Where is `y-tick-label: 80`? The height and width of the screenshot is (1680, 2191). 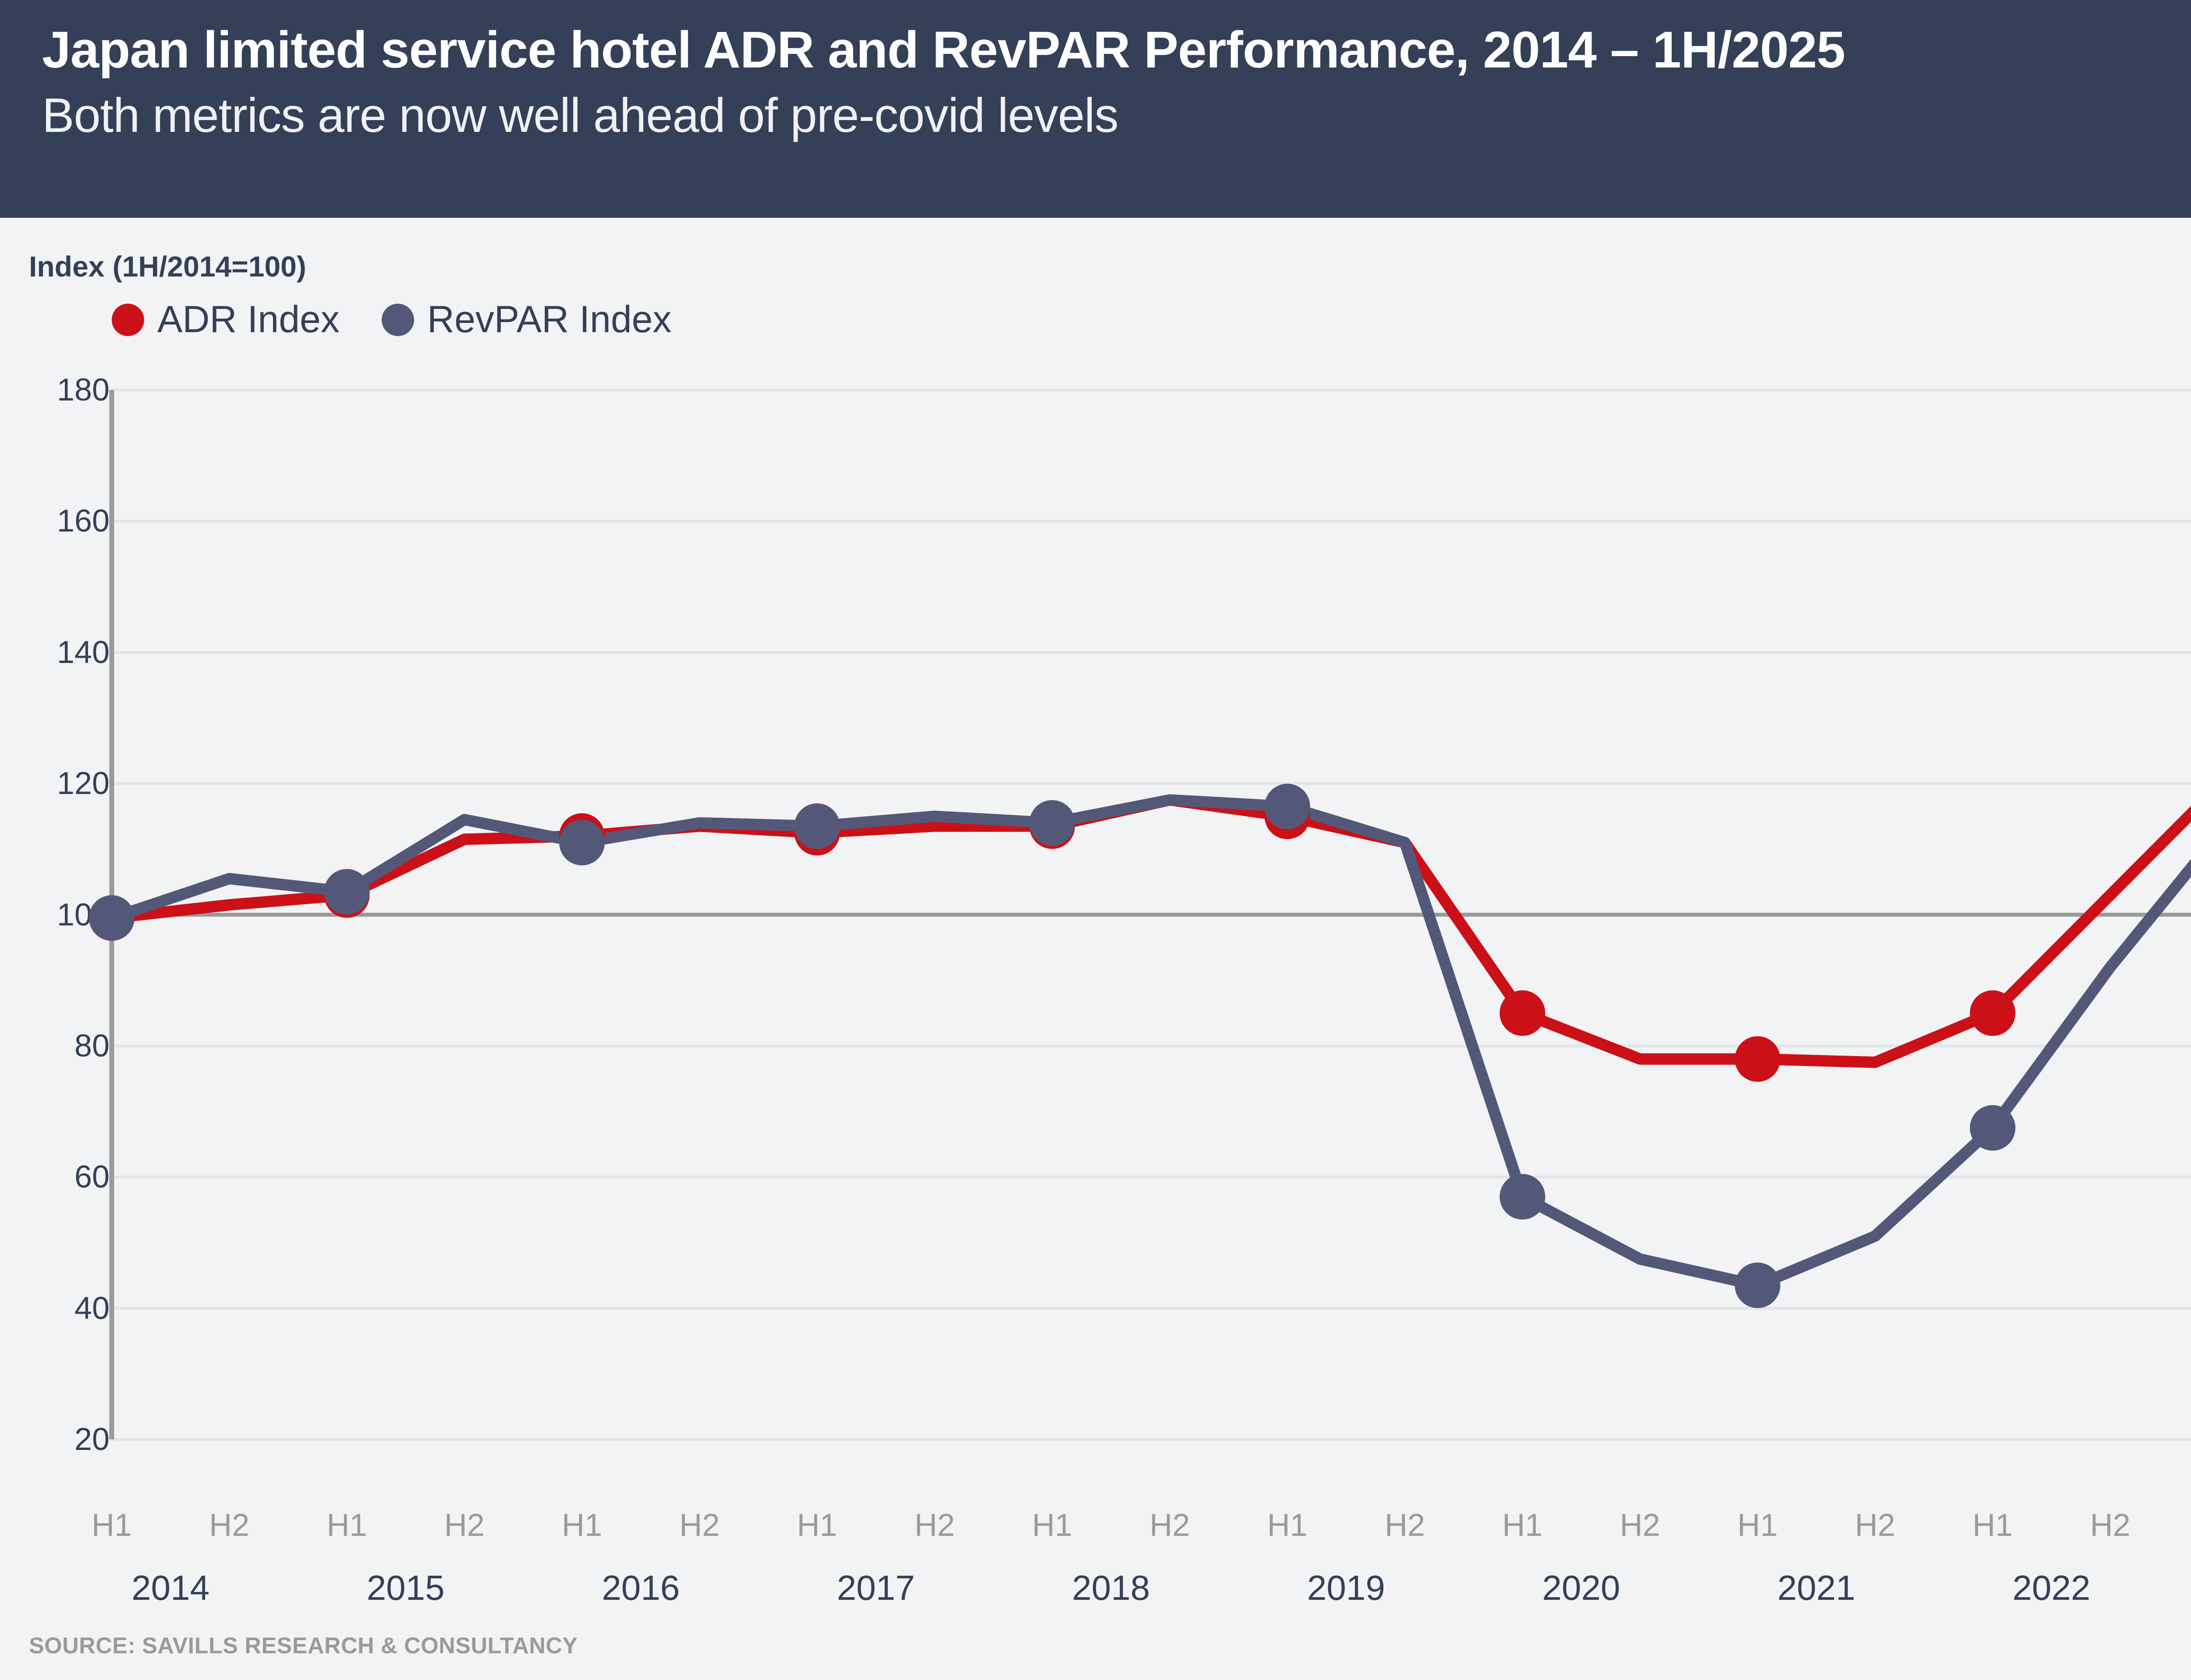
y-tick-label: 80 is located at coordinates (92, 1045).